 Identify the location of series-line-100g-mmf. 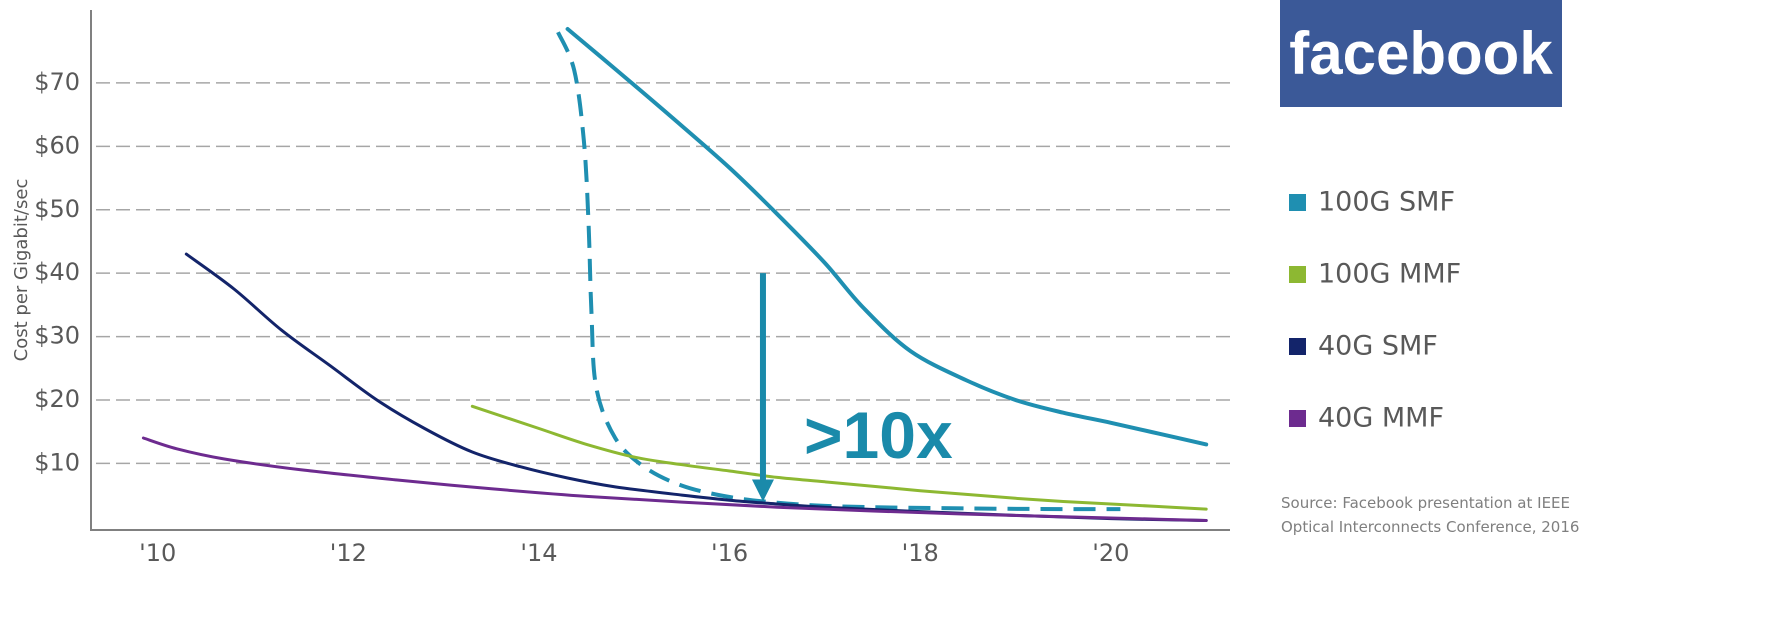
(839, 457).